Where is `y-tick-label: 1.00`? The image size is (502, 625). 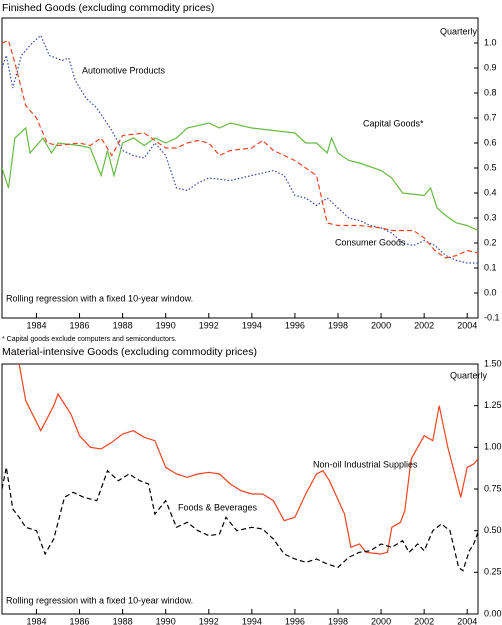
y-tick-label: 1.00 is located at coordinates (493, 447).